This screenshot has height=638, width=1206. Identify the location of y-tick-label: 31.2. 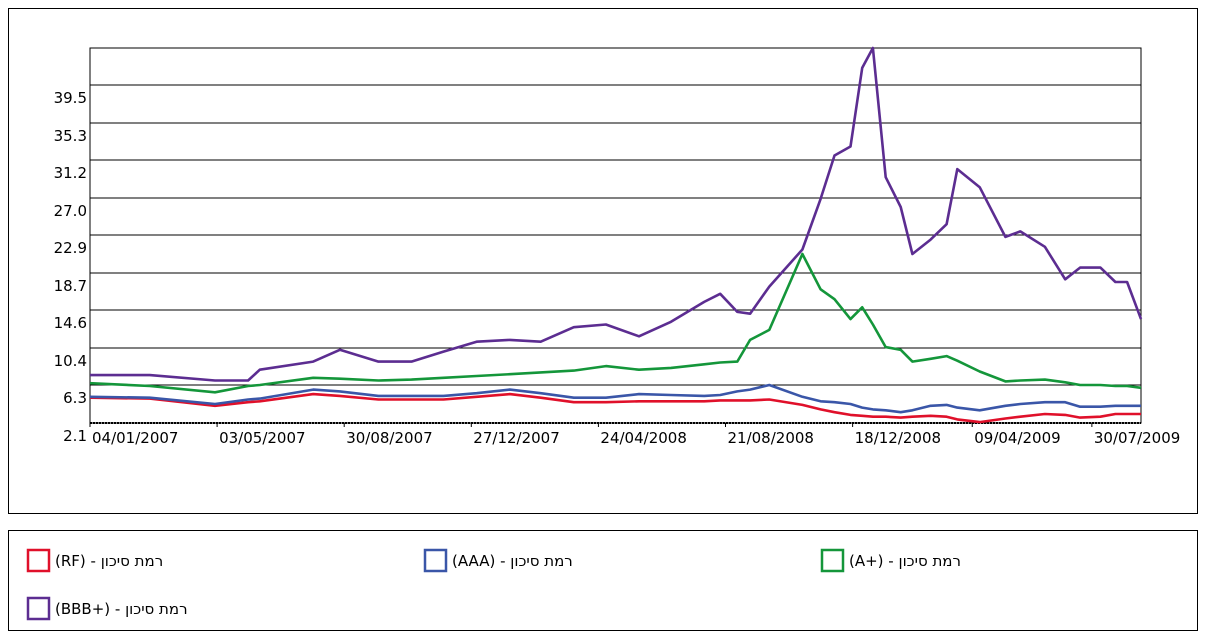
(70, 173).